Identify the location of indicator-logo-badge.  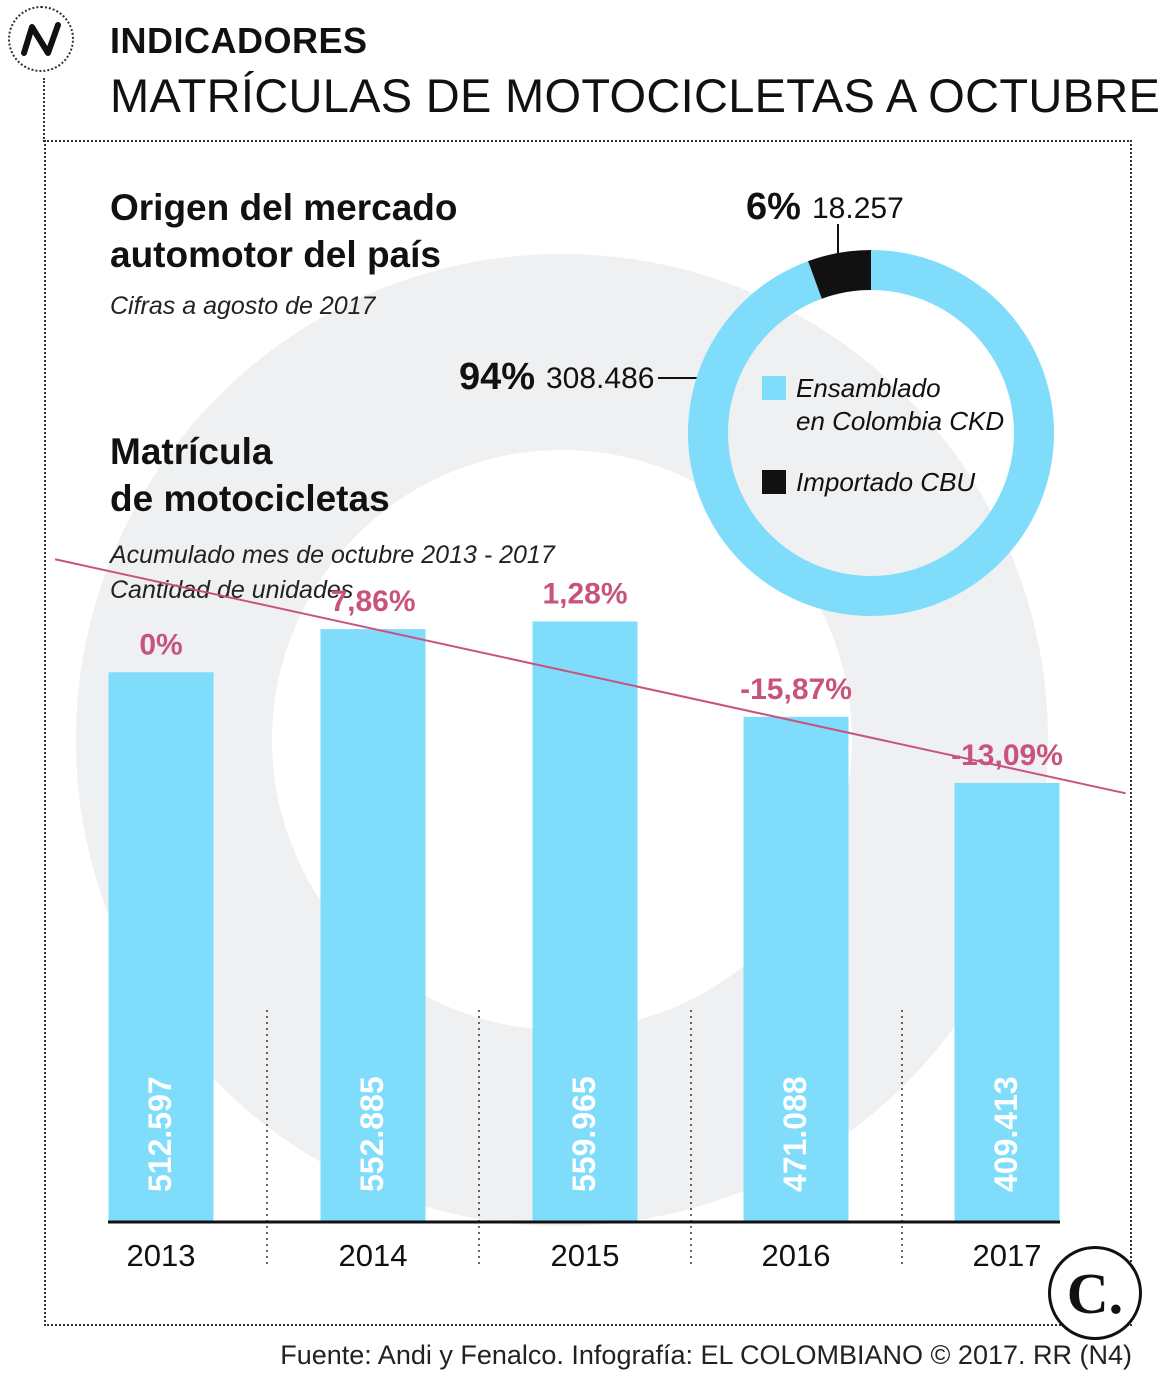
(41, 39).